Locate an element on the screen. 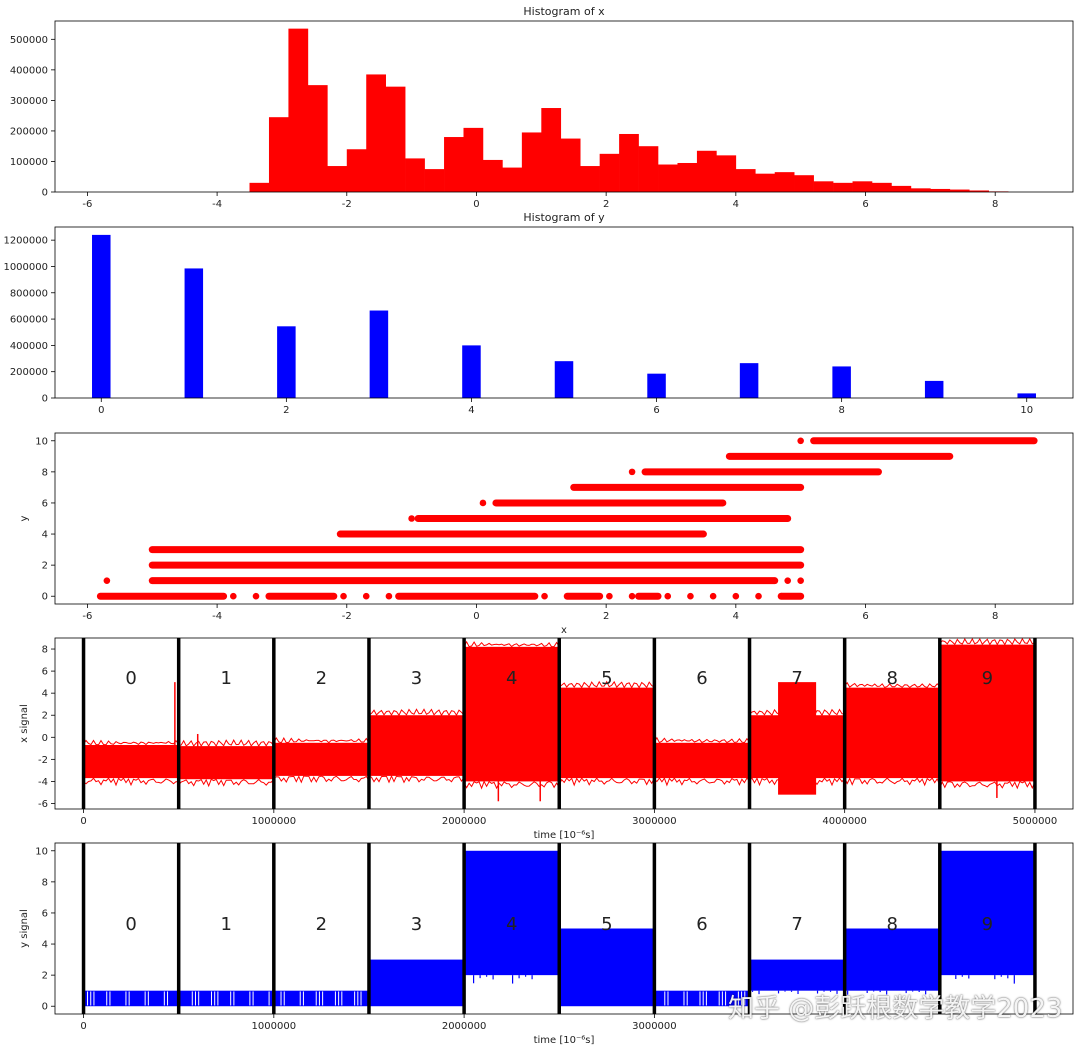  y-tick-label: -4 is located at coordinates (43, 782).